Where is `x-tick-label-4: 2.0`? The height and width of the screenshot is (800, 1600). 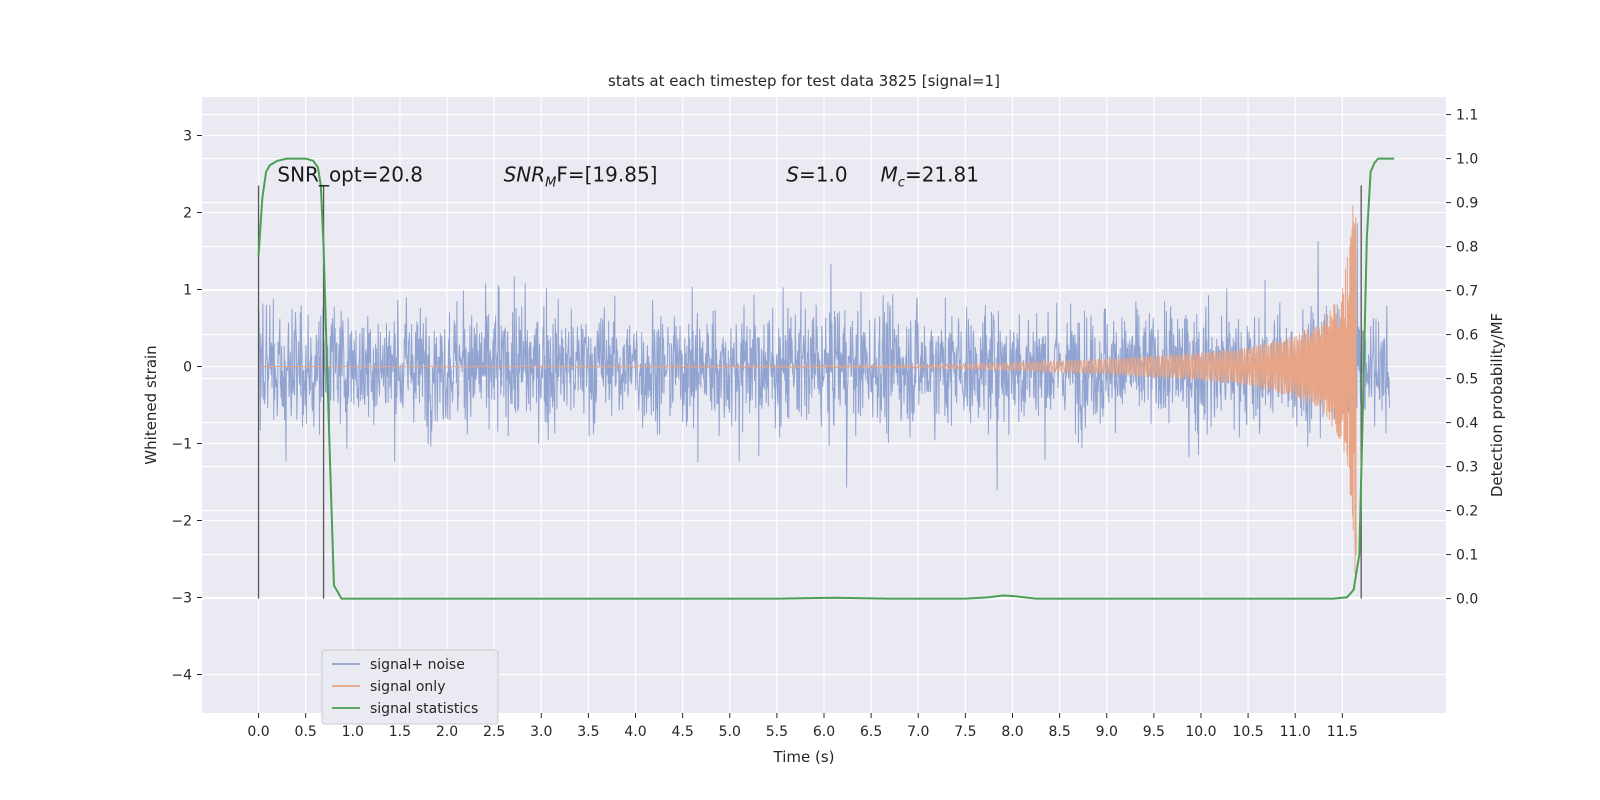 x-tick-label-4: 2.0 is located at coordinates (447, 732).